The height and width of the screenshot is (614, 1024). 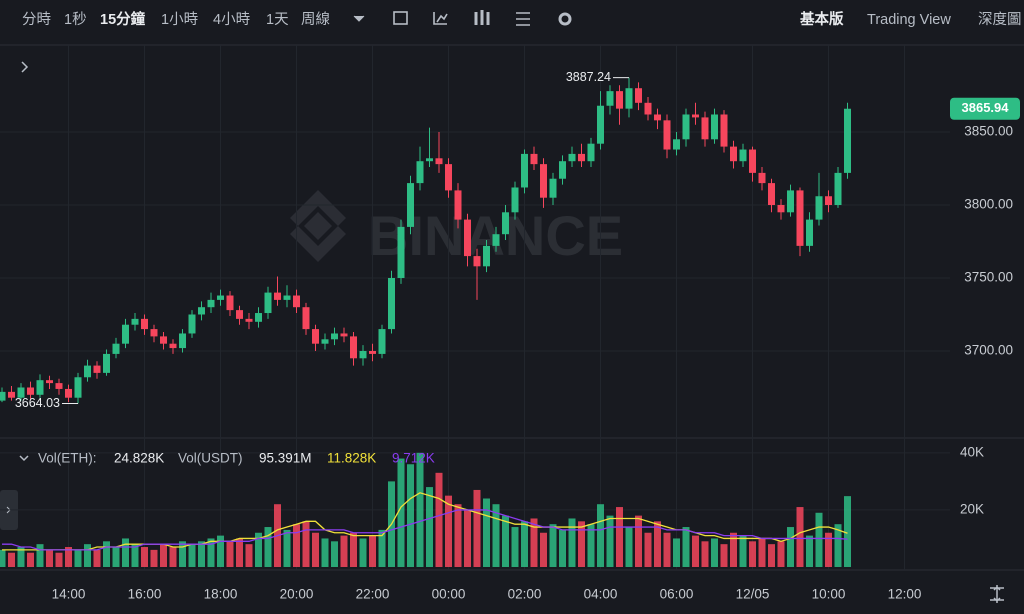 What do you see at coordinates (440, 18) in the screenshot?
I see `indicator-icon` at bounding box center [440, 18].